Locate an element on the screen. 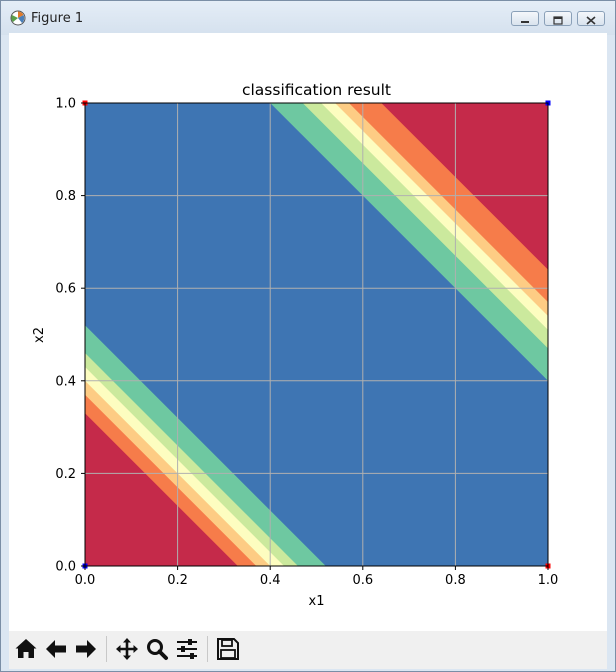 The width and height of the screenshot is (616, 672). x-tick-label: 0.0 is located at coordinates (85, 580).